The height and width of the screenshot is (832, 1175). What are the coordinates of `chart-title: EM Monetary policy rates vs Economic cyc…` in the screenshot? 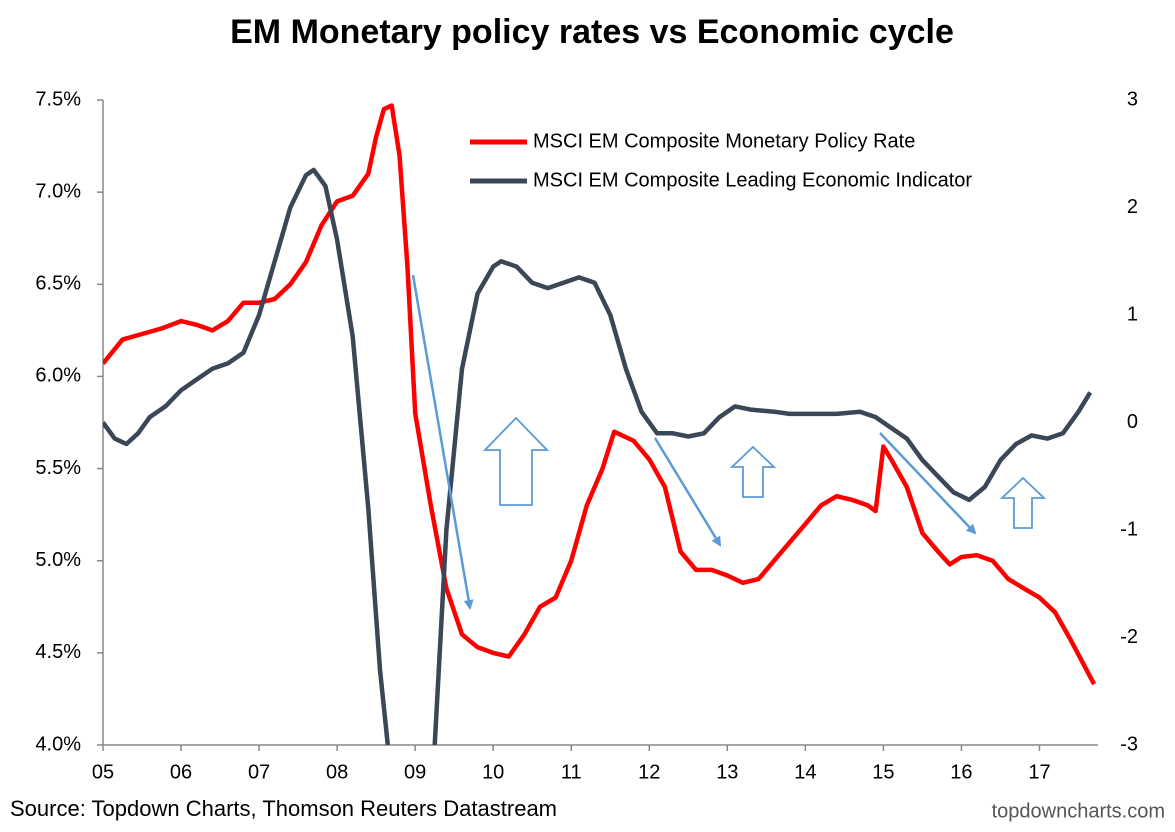 It's located at (592, 32).